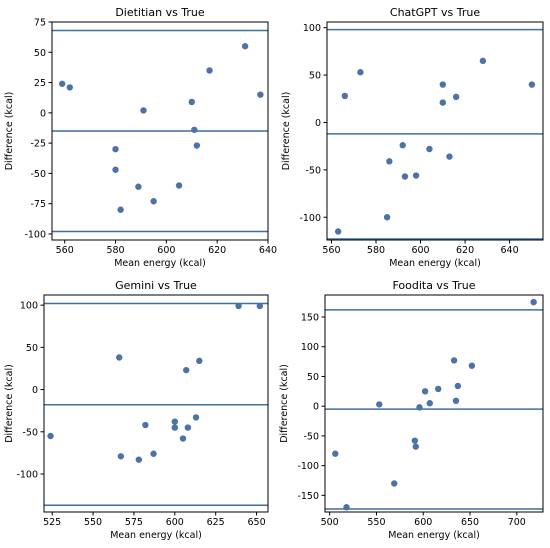 The height and width of the screenshot is (548, 550). What do you see at coordinates (175, 522) in the screenshot?
I see `x-tick-label: 600` at bounding box center [175, 522].